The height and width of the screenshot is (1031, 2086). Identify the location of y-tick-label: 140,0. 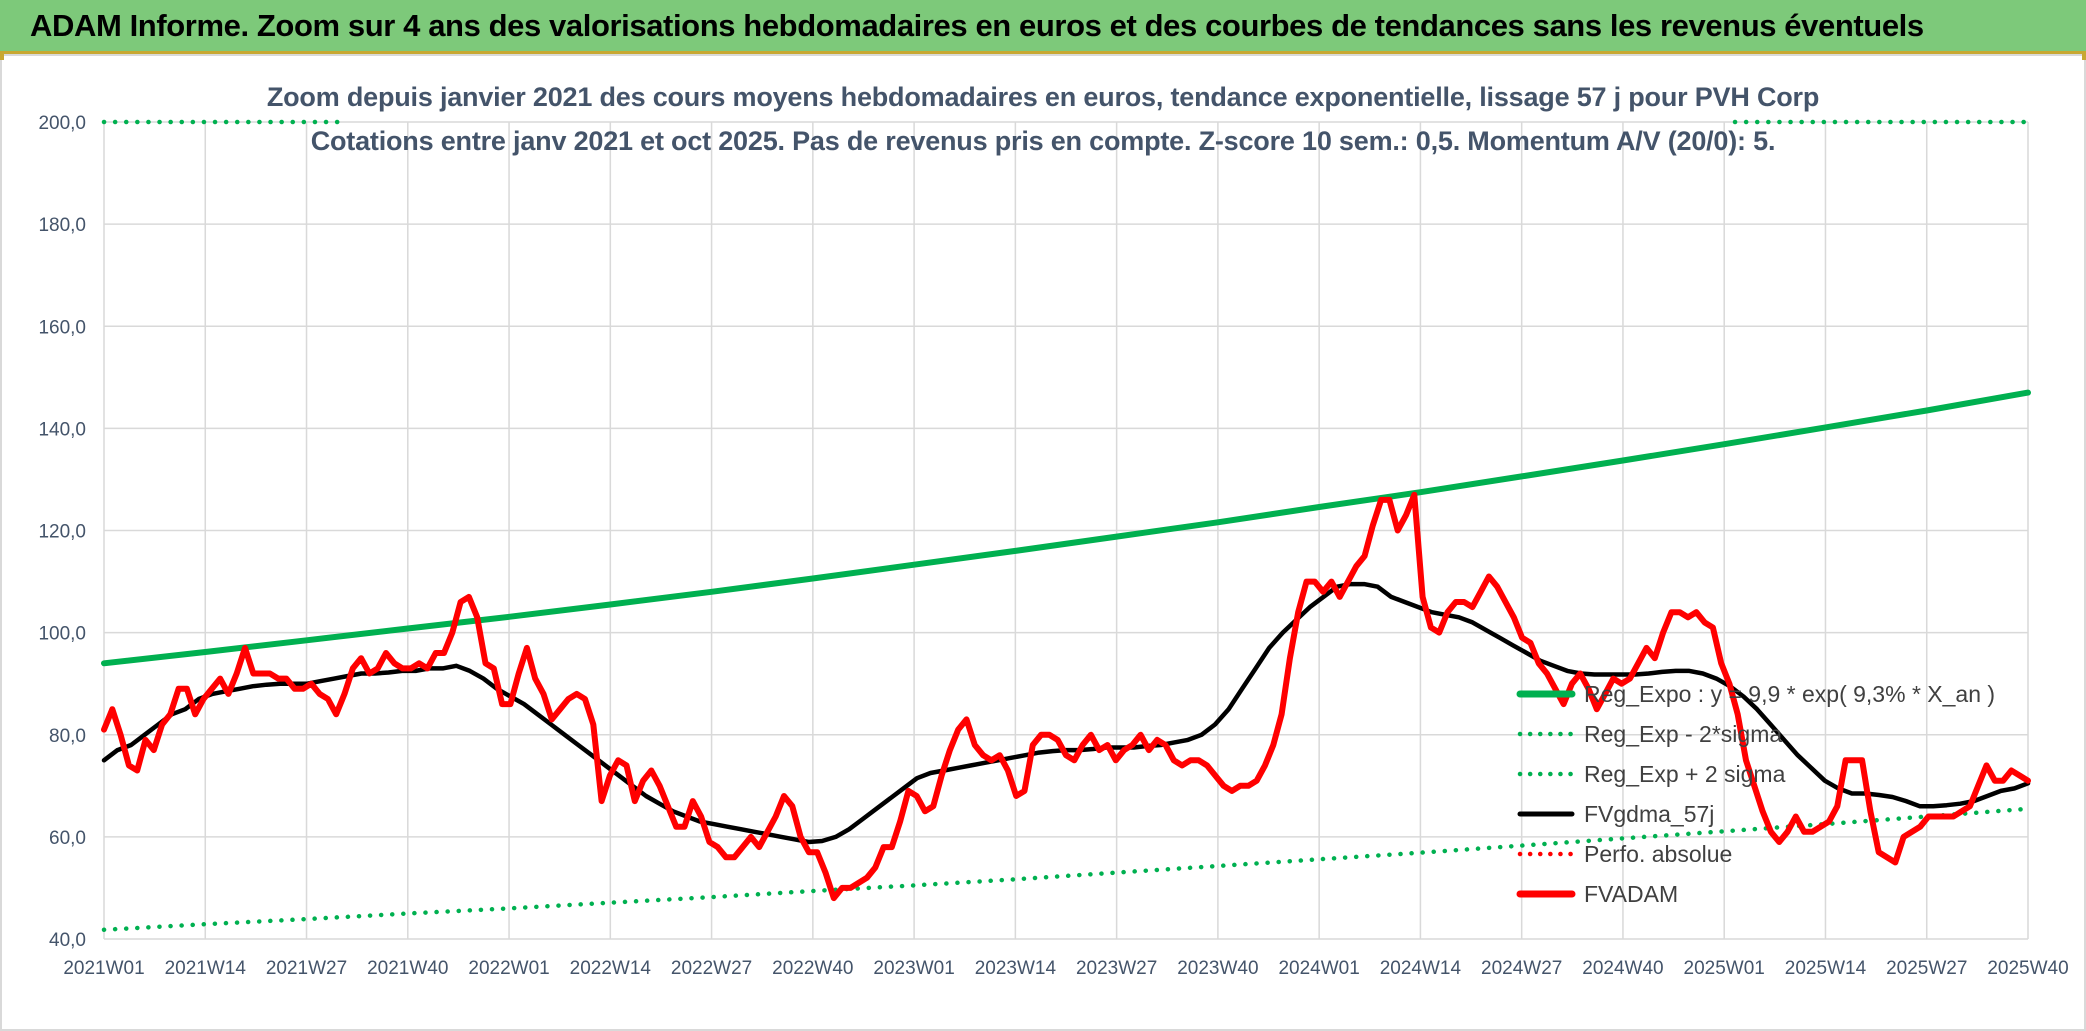
(62, 429).